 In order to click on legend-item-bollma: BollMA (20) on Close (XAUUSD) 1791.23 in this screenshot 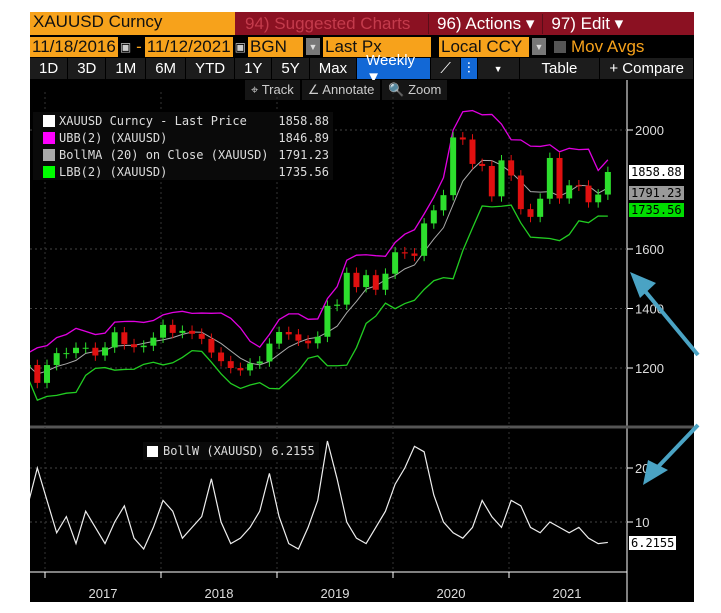, I will do `click(183, 154)`.